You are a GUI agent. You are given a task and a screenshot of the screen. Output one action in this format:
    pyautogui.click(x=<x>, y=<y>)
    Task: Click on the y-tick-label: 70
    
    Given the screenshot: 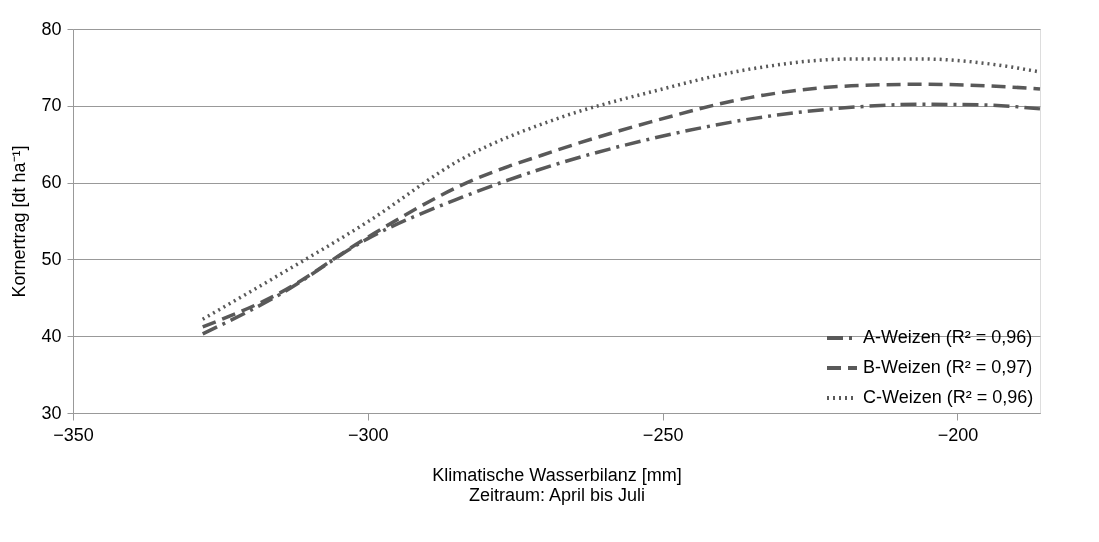 What is the action you would take?
    pyautogui.click(x=51, y=105)
    